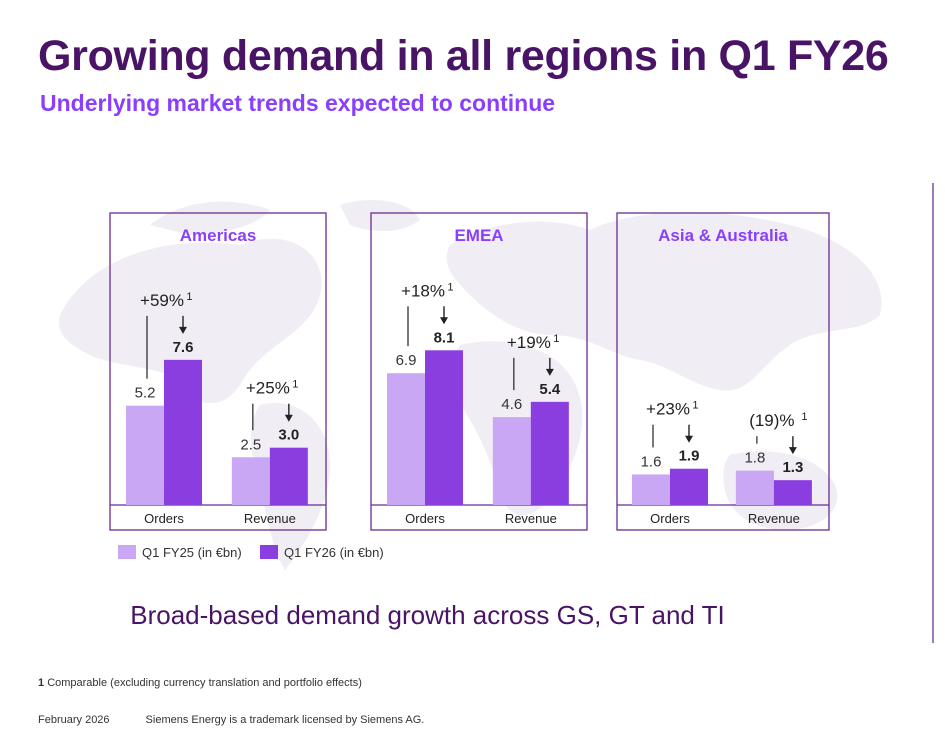 The height and width of the screenshot is (737, 945). I want to click on growth-footnote-marker-emea-orders: 1, so click(450, 287).